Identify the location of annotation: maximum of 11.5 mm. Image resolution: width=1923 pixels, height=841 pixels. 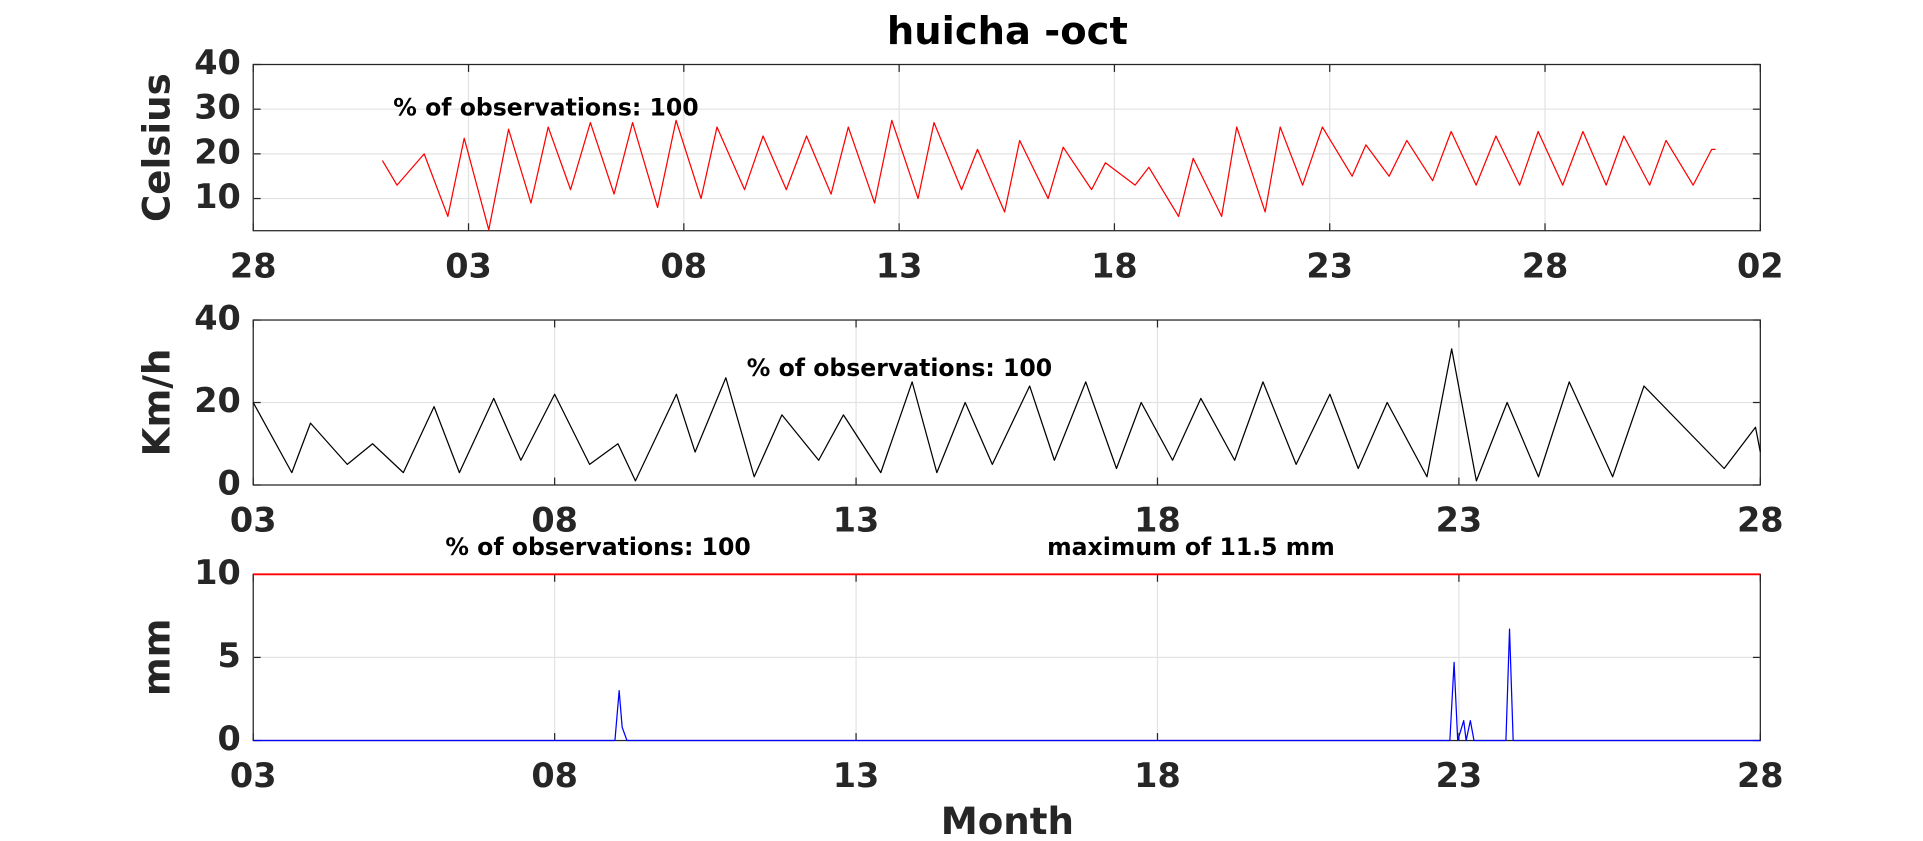
(1191, 547).